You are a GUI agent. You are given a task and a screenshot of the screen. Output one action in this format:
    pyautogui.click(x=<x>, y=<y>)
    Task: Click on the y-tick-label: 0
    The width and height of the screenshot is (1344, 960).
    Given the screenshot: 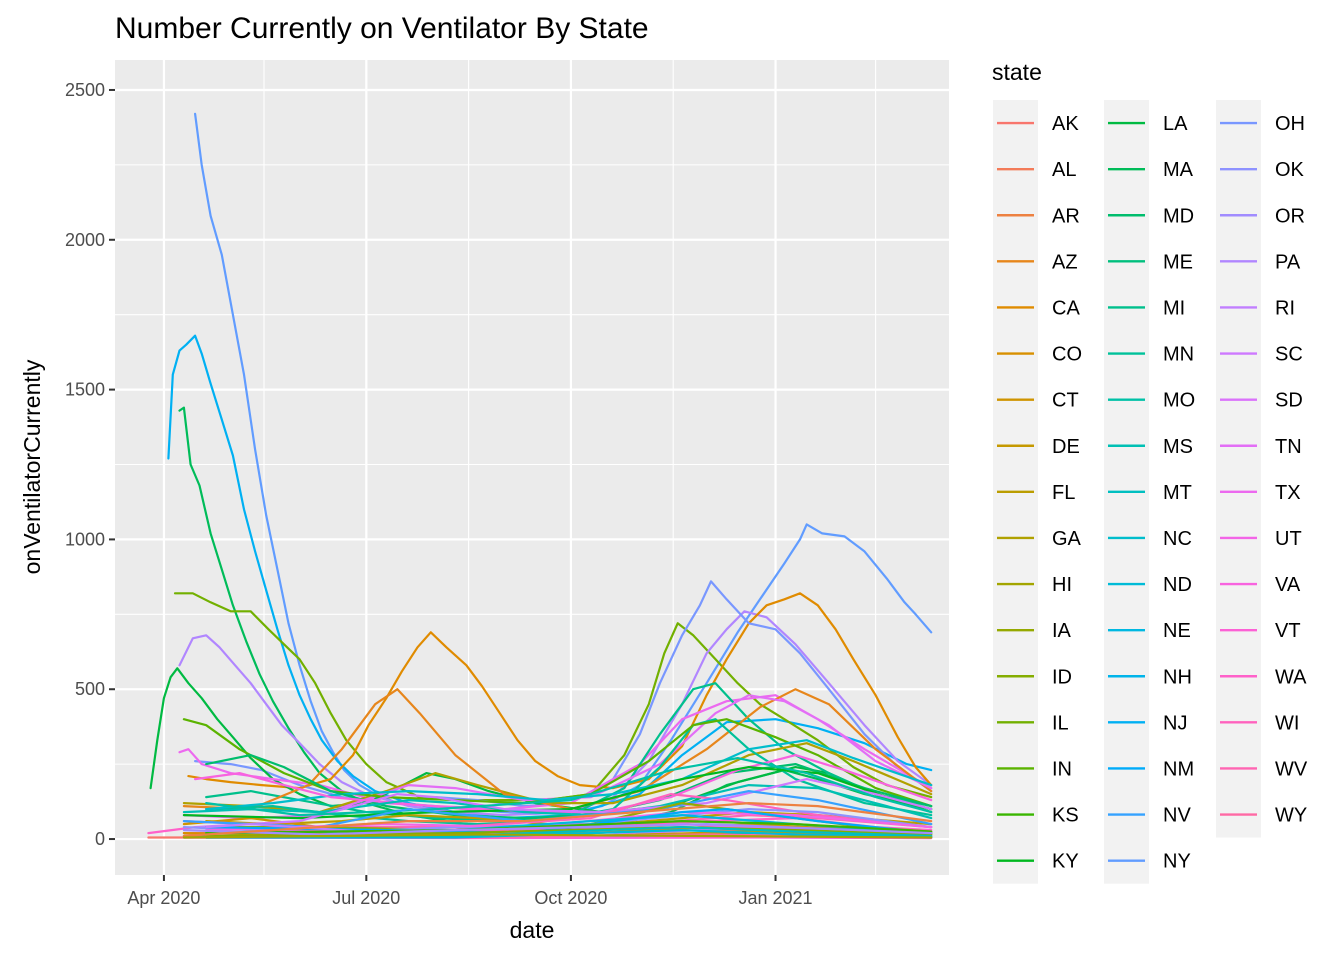 What is the action you would take?
    pyautogui.click(x=100, y=839)
    